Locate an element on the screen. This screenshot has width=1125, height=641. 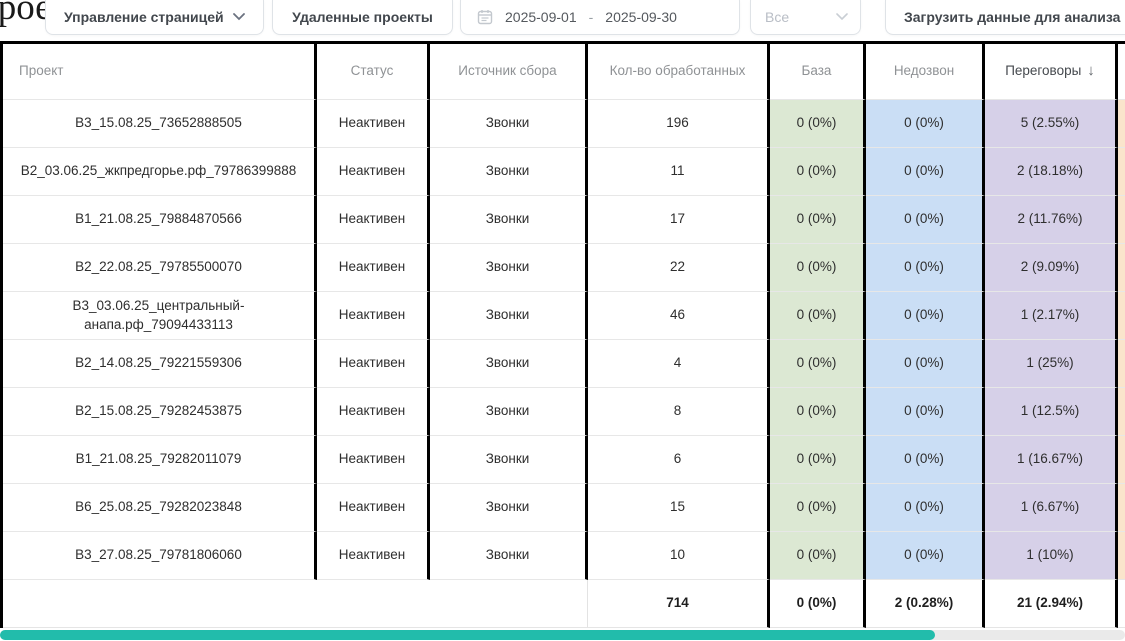
filter-select-value: Все is located at coordinates (777, 17).